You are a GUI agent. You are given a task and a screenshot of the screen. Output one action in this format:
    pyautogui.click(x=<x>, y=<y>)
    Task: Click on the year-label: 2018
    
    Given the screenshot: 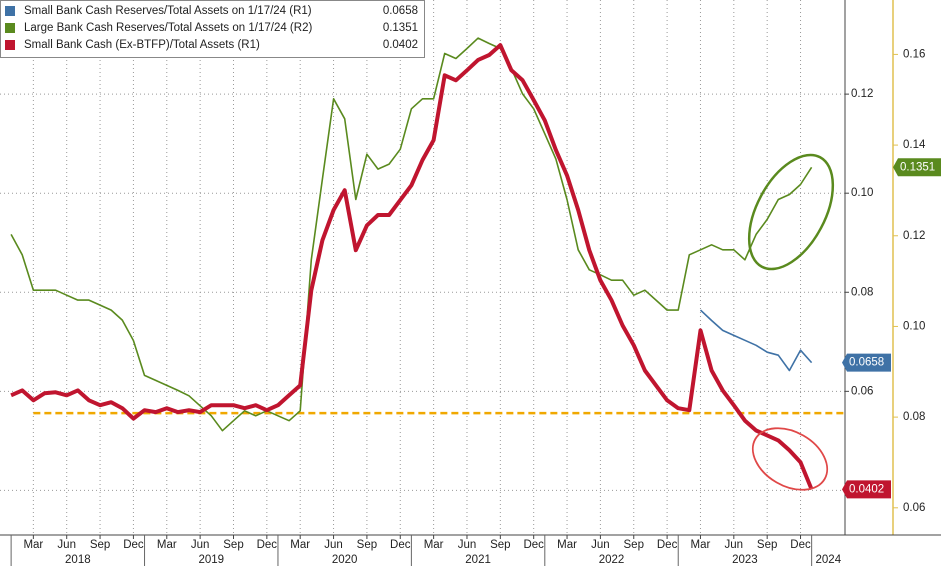 What is the action you would take?
    pyautogui.click(x=78, y=560)
    